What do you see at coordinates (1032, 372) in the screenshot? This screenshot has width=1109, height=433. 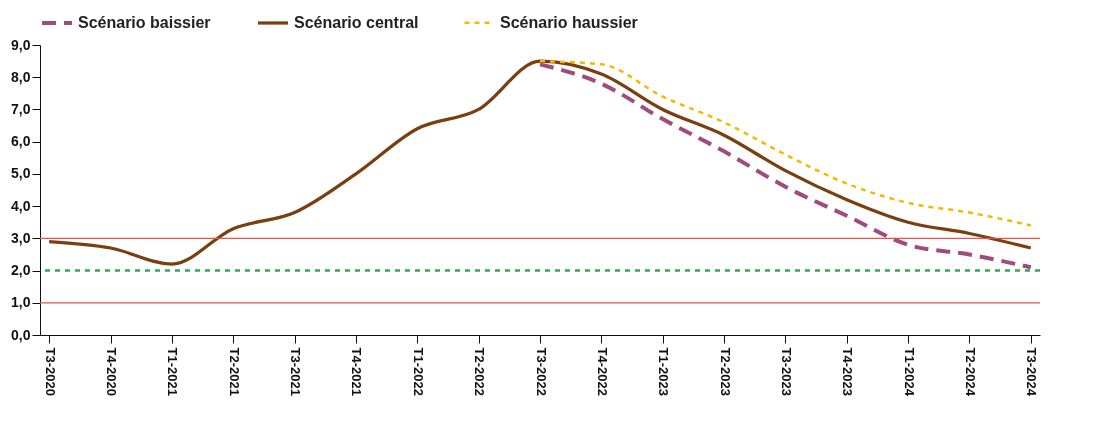 I see `x-tick-label: T3-2024` at bounding box center [1032, 372].